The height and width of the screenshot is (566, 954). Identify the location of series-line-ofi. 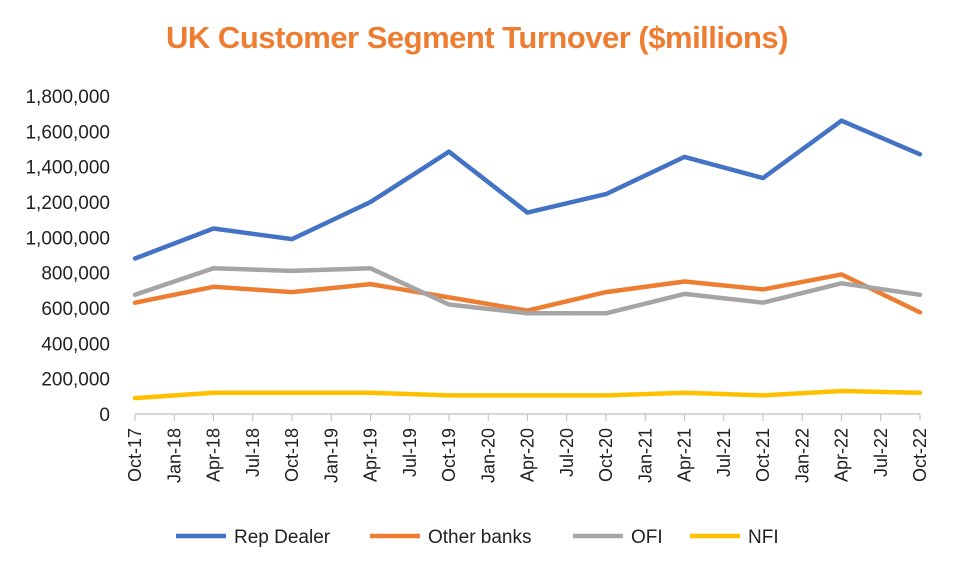
(527, 291).